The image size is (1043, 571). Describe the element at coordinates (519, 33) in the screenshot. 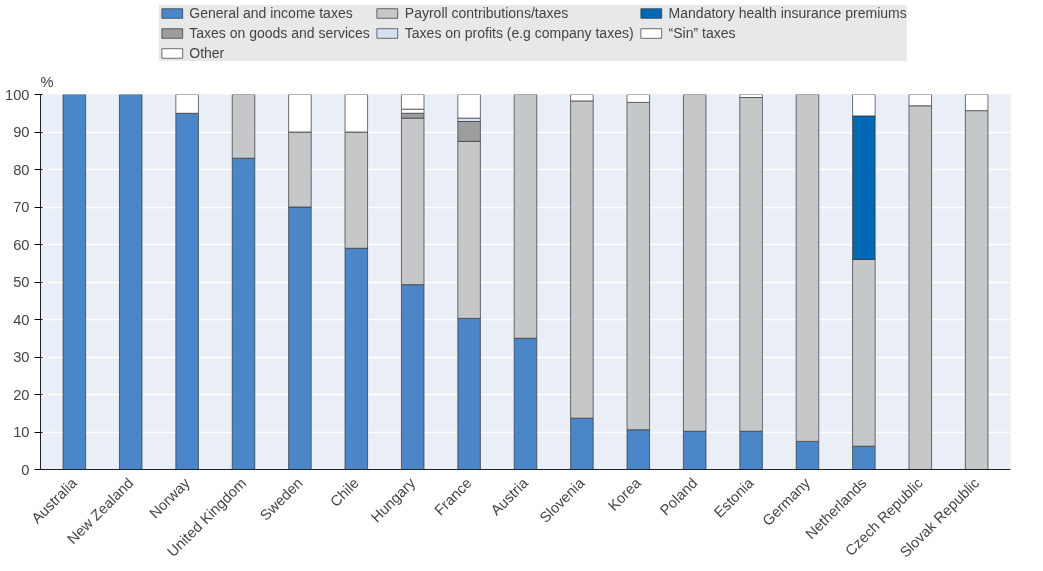

I see `legend-label: Taxes on profits (e.g company taxes)` at that location.